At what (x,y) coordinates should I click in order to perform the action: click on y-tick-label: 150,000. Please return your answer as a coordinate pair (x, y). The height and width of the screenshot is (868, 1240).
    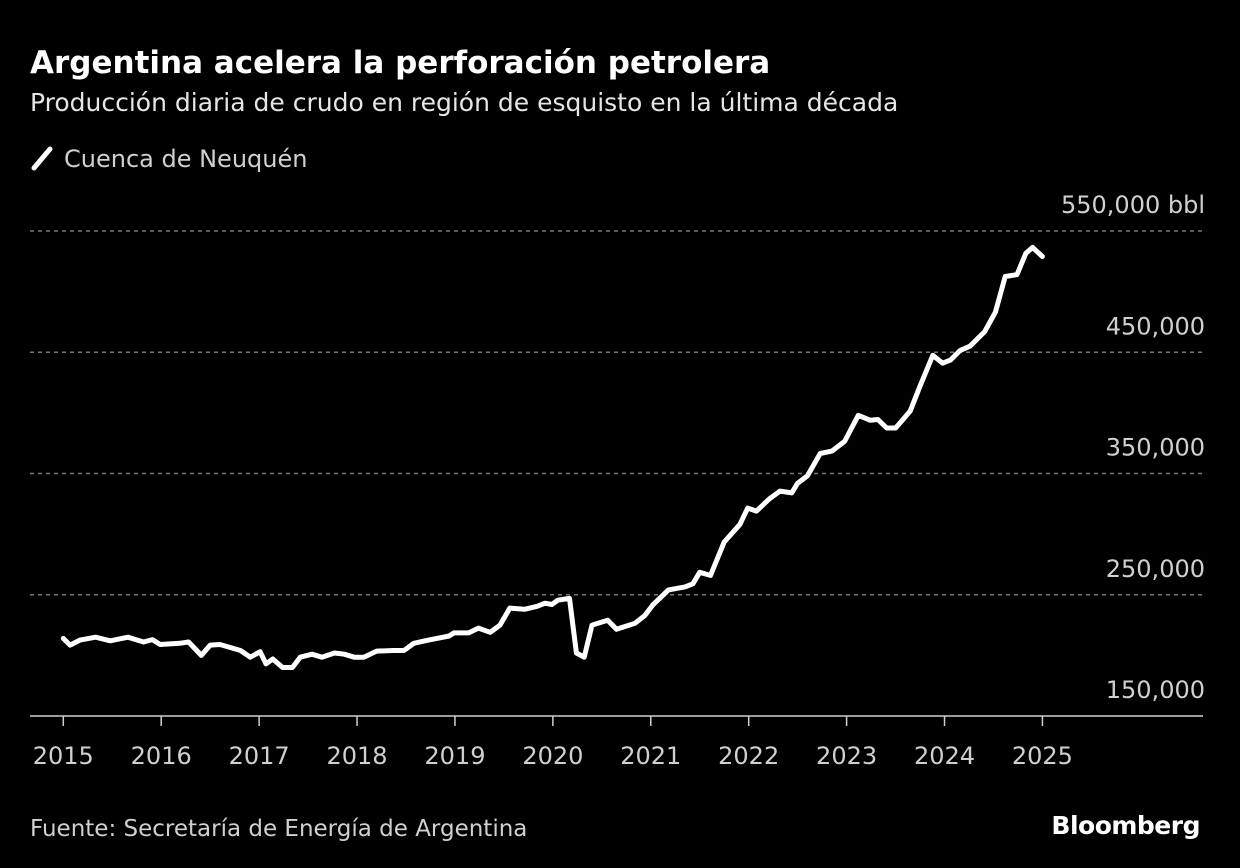
    Looking at the image, I should click on (1155, 690).